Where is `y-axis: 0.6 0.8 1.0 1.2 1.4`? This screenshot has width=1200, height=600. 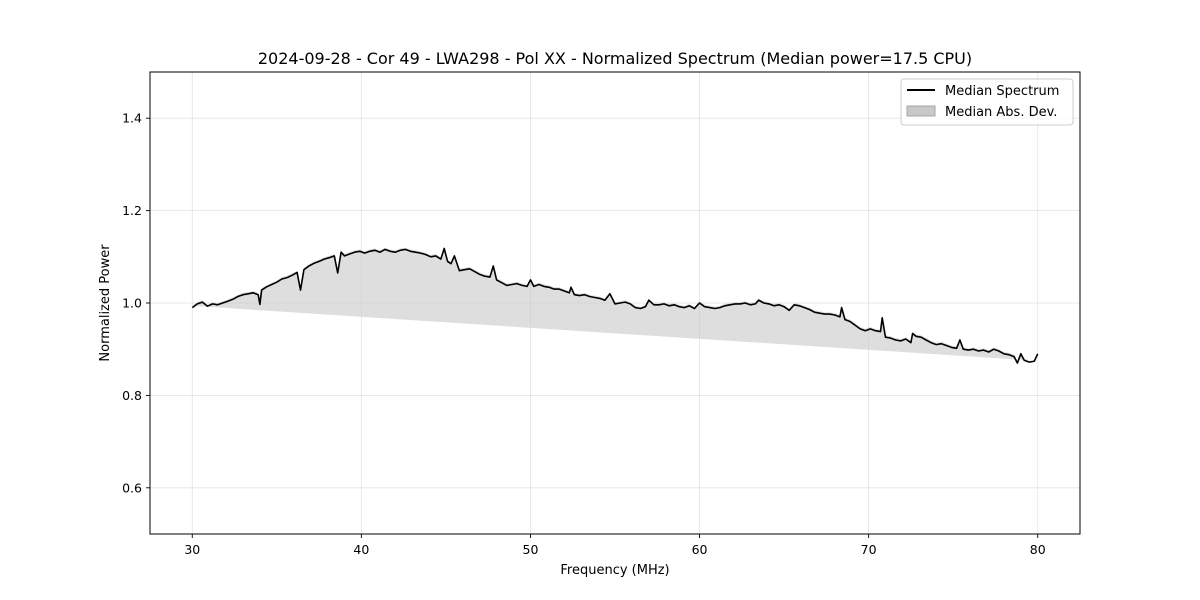 y-axis: 0.6 0.8 1.0 1.2 1.4 is located at coordinates (136, 303).